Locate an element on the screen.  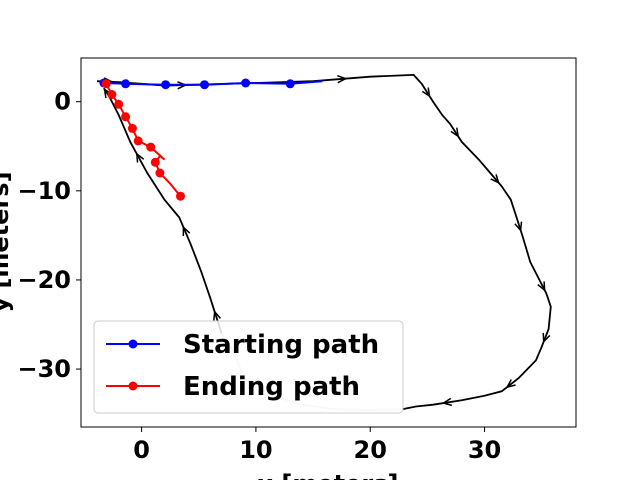
series-layer is located at coordinates (211, 139).